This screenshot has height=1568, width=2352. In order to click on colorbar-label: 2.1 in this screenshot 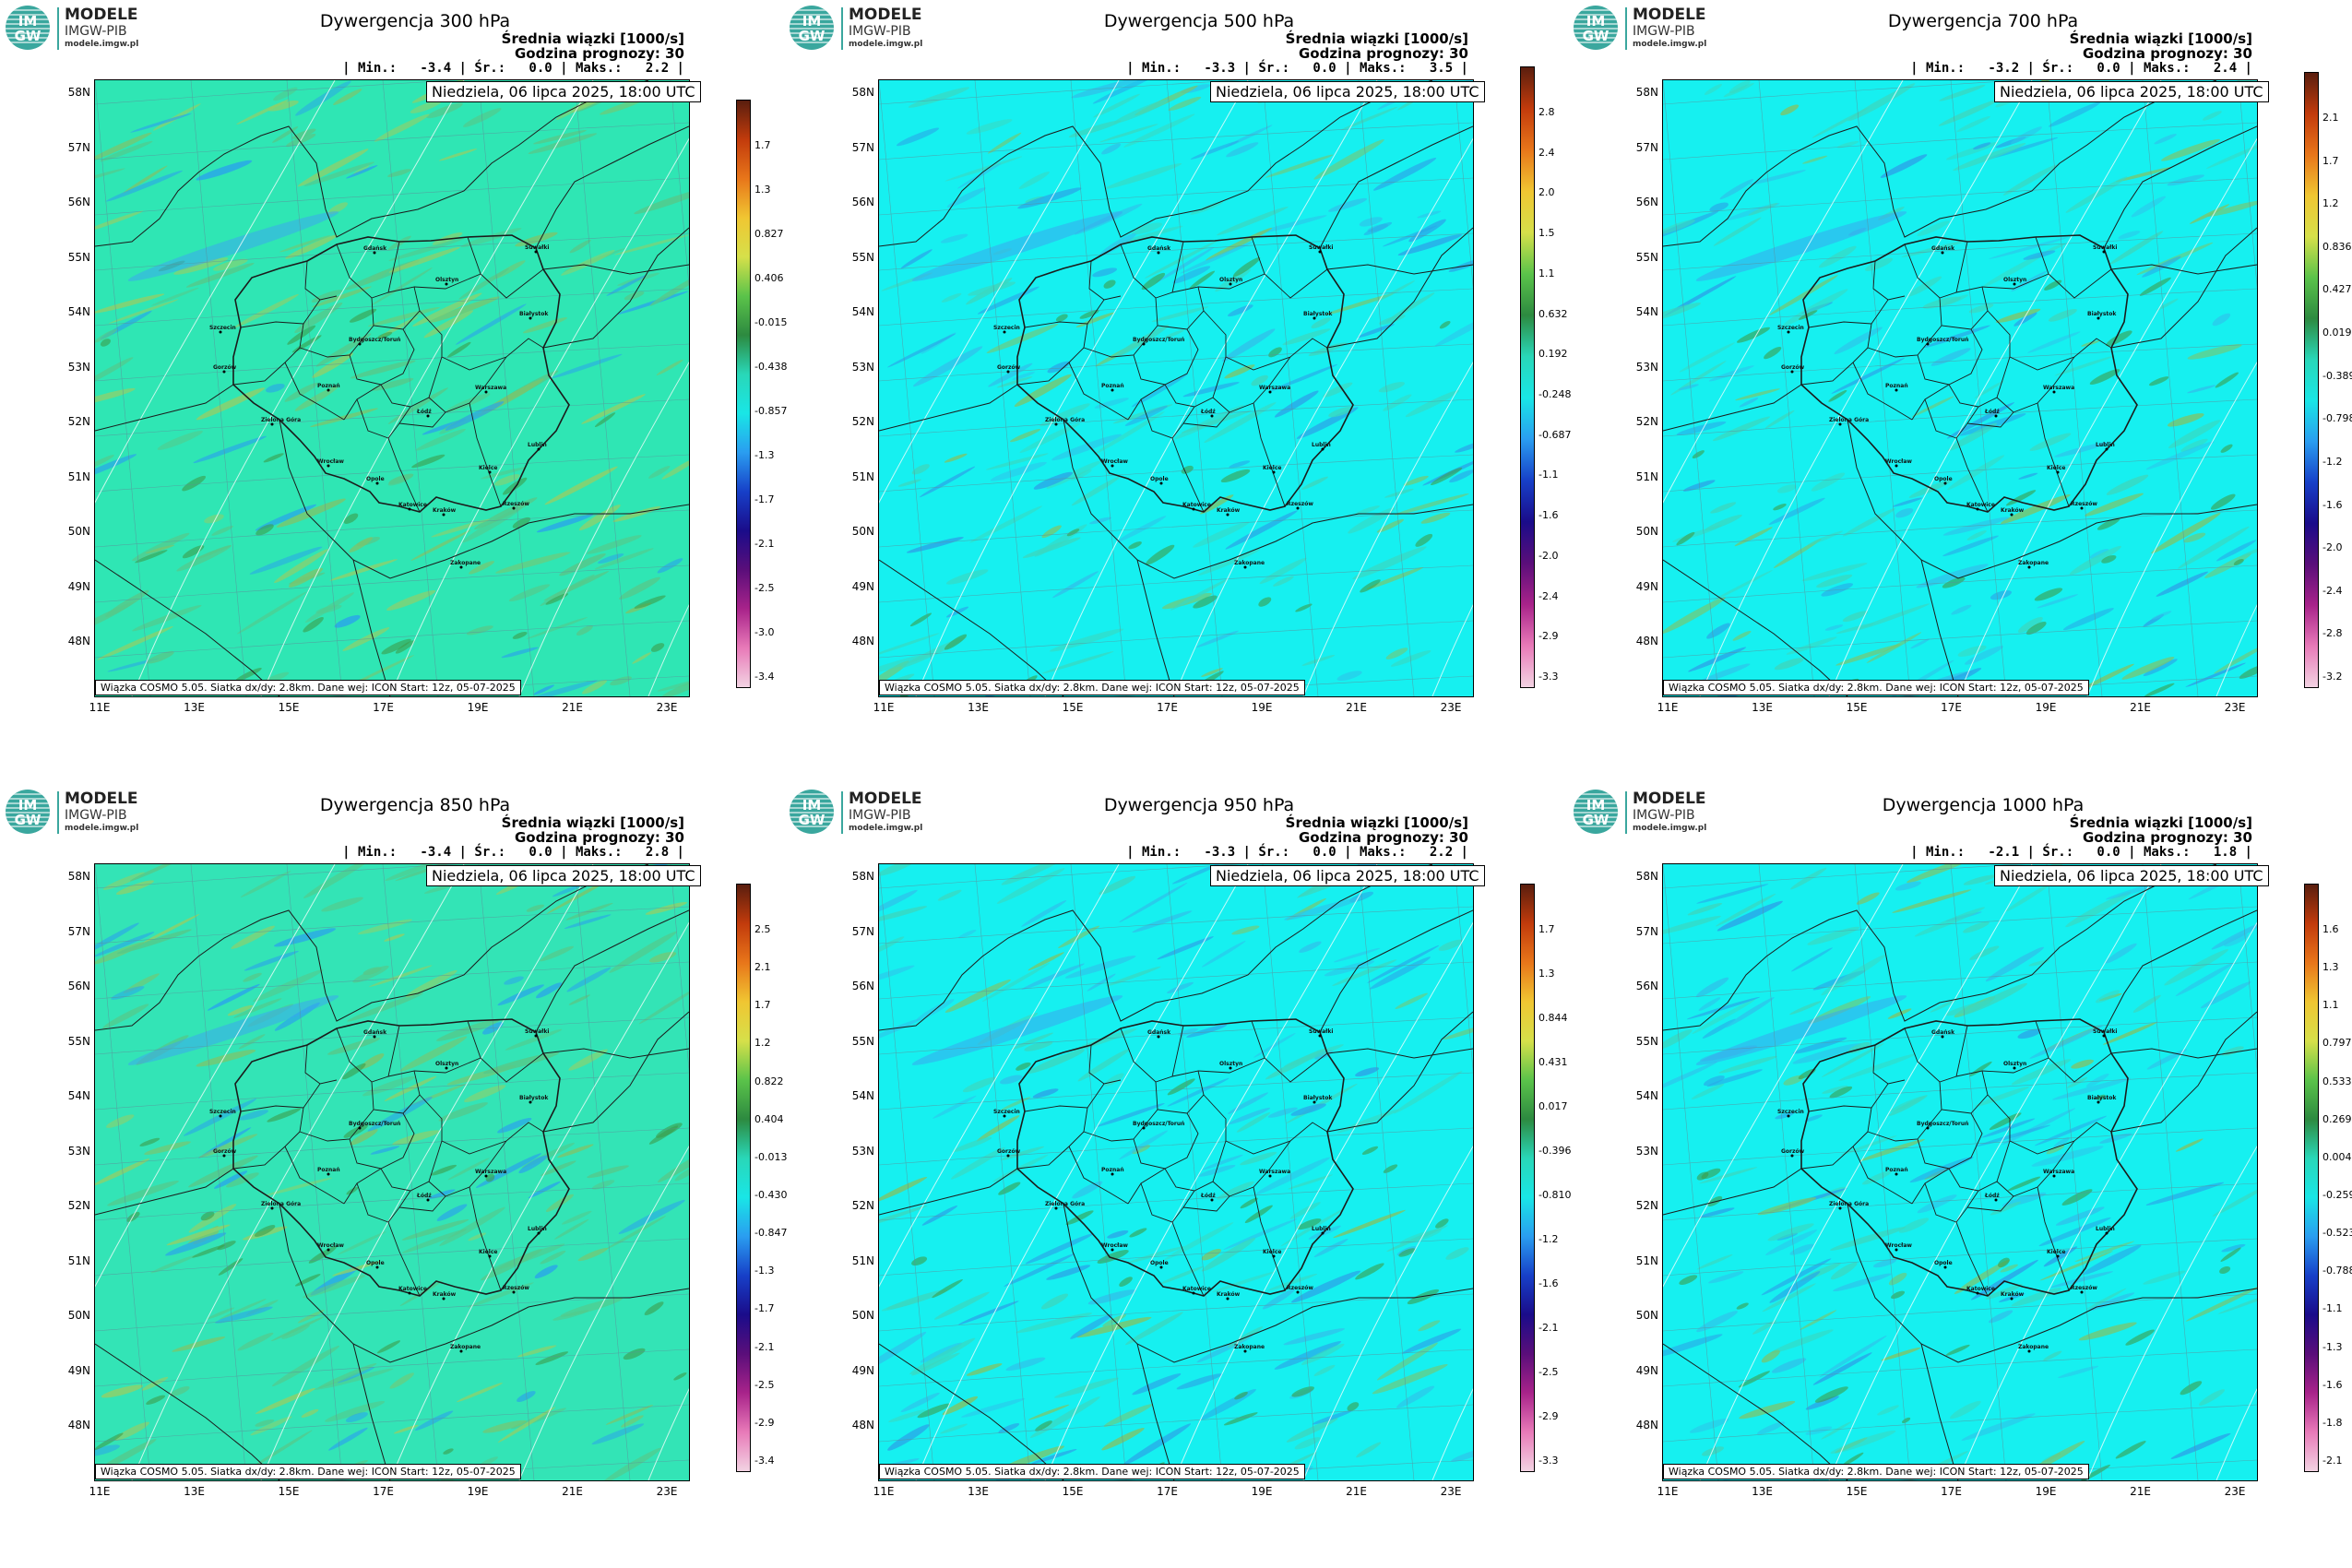, I will do `click(762, 967)`.